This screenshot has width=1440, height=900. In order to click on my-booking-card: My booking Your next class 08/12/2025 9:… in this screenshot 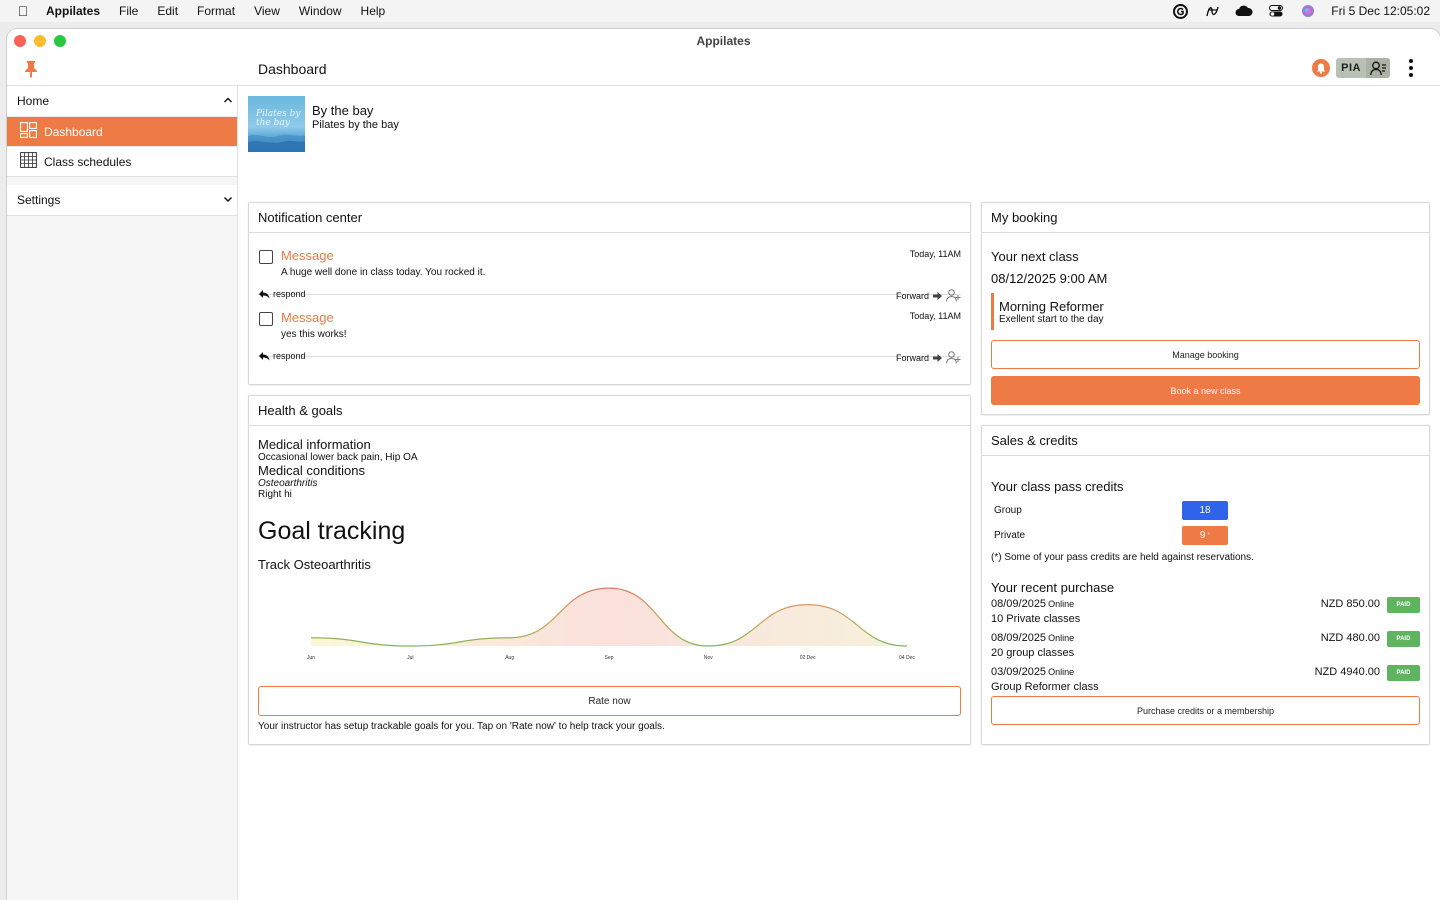, I will do `click(1205, 308)`.